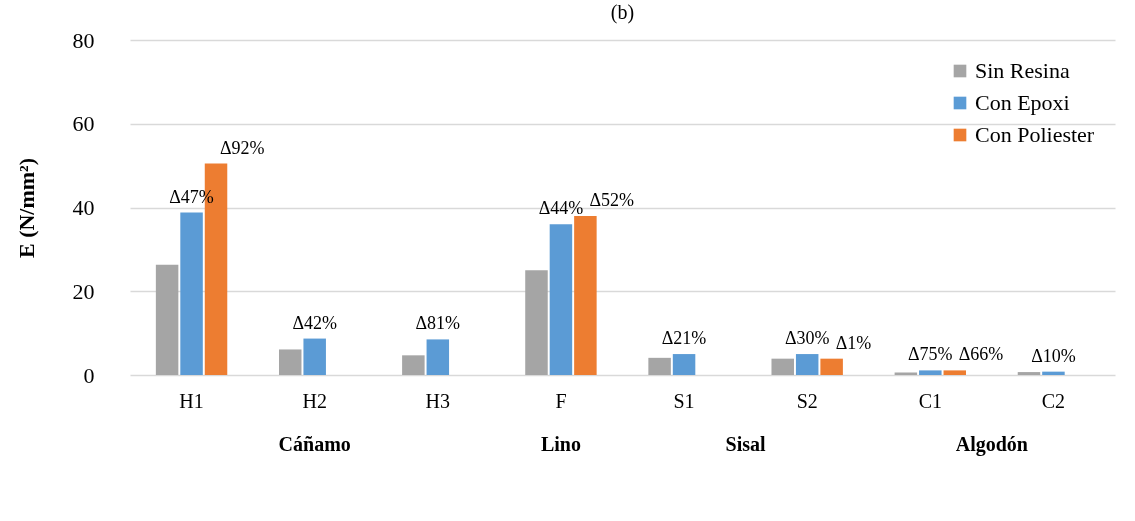  I want to click on legend-label: Con Epoxi, so click(1022, 102).